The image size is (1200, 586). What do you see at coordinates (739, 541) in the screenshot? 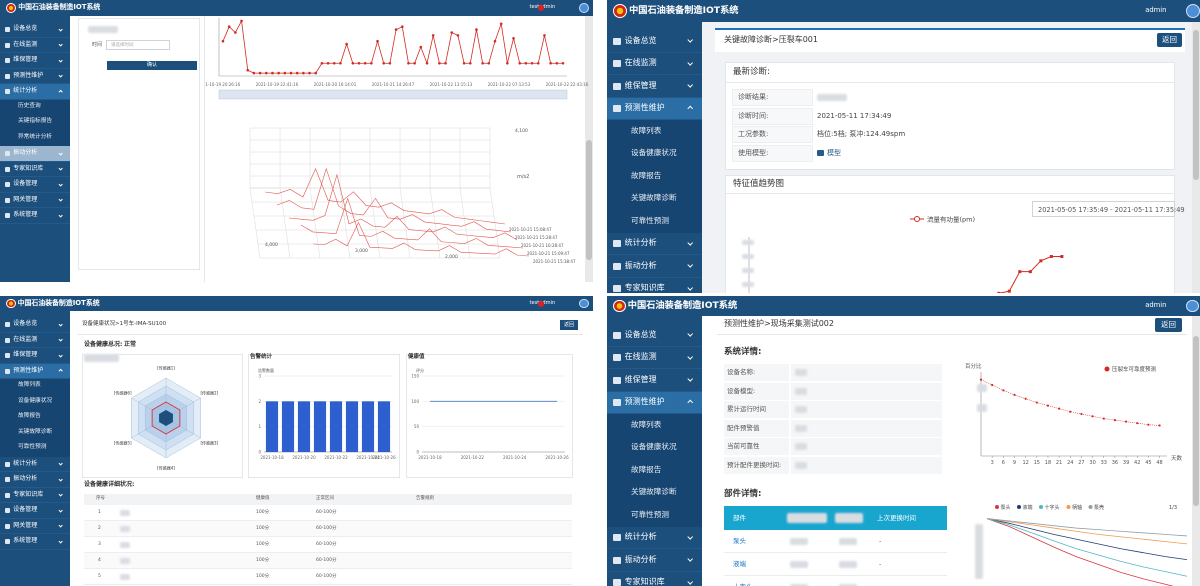
I see `part-name: 泵头` at bounding box center [739, 541].